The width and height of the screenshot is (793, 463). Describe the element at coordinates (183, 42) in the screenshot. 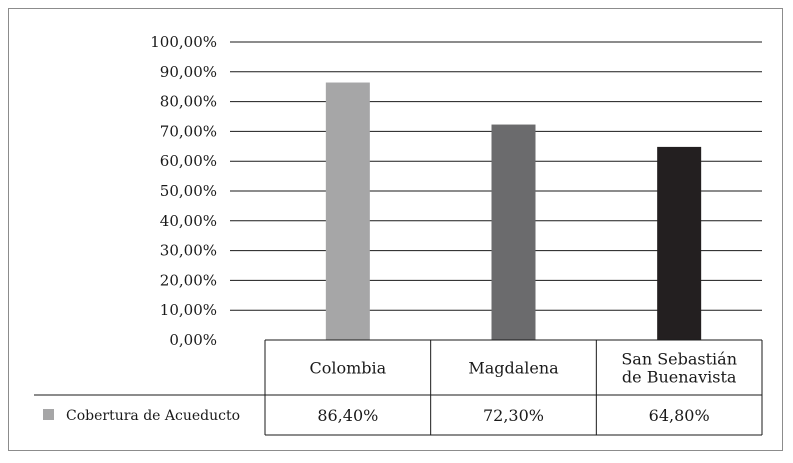

I see `y-tick-label: 100,00%` at that location.